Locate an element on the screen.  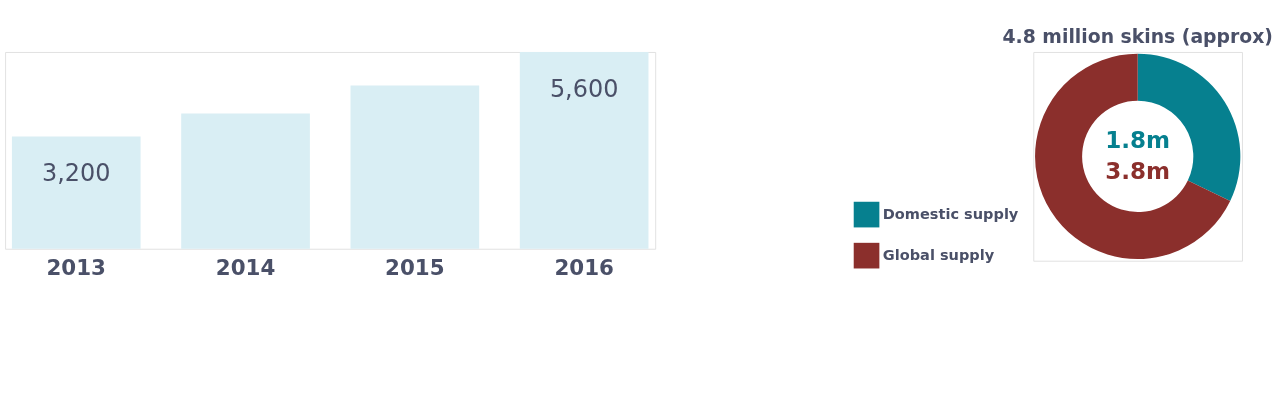
x-tick-label: 2013 is located at coordinates (76, 267).